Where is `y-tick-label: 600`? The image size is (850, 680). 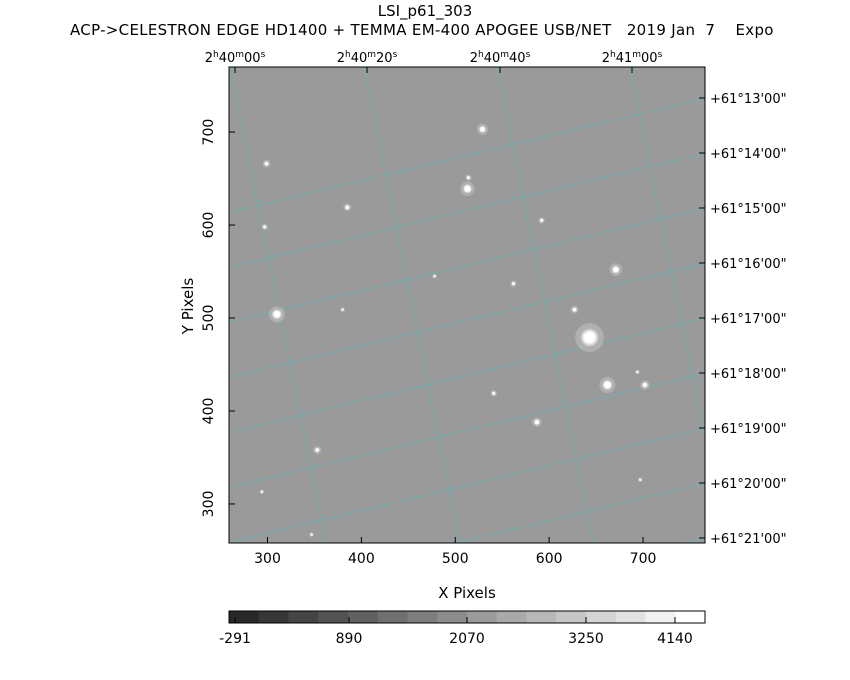
y-tick-label: 600 is located at coordinates (209, 225).